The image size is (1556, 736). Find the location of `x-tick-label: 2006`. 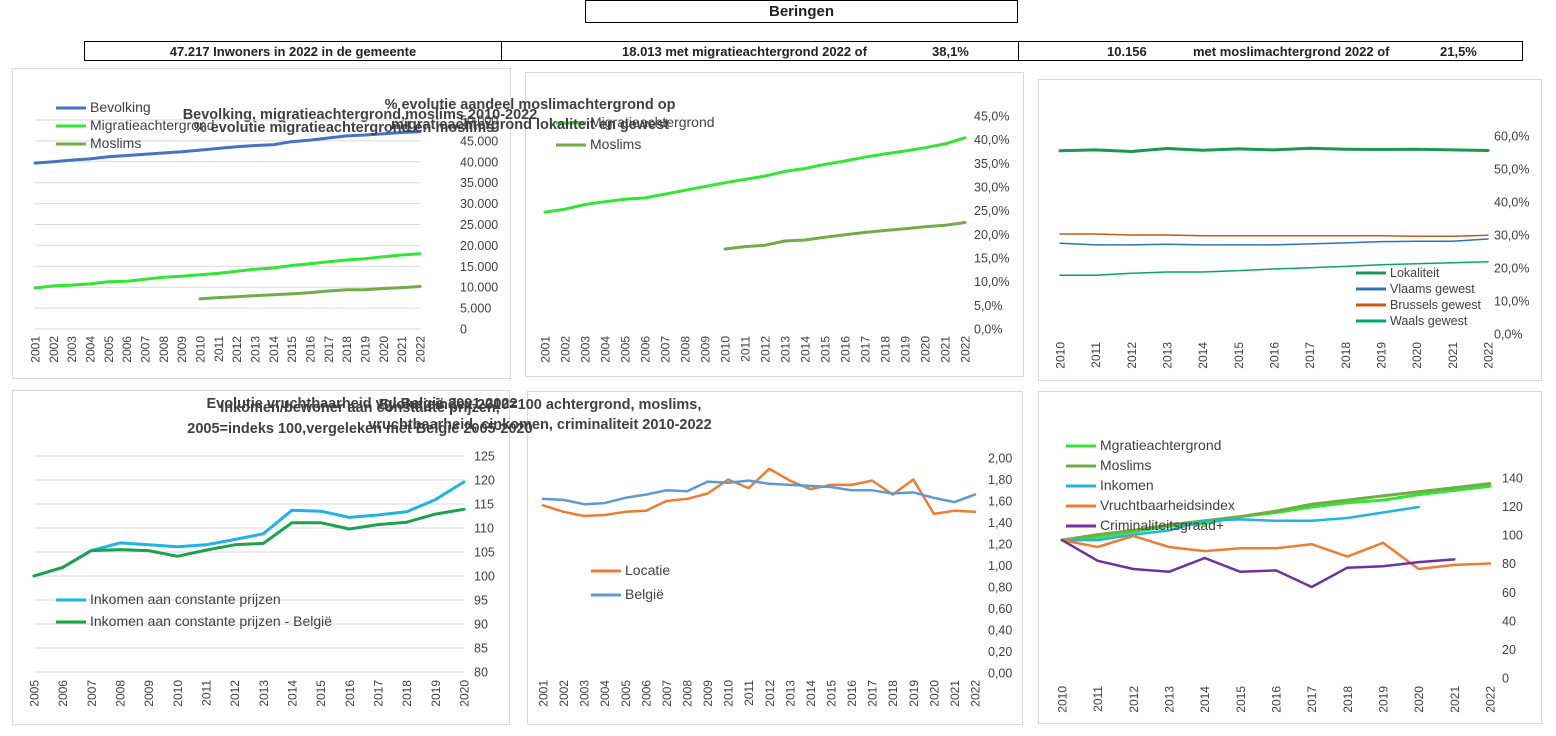

x-tick-label: 2006 is located at coordinates (63, 693).